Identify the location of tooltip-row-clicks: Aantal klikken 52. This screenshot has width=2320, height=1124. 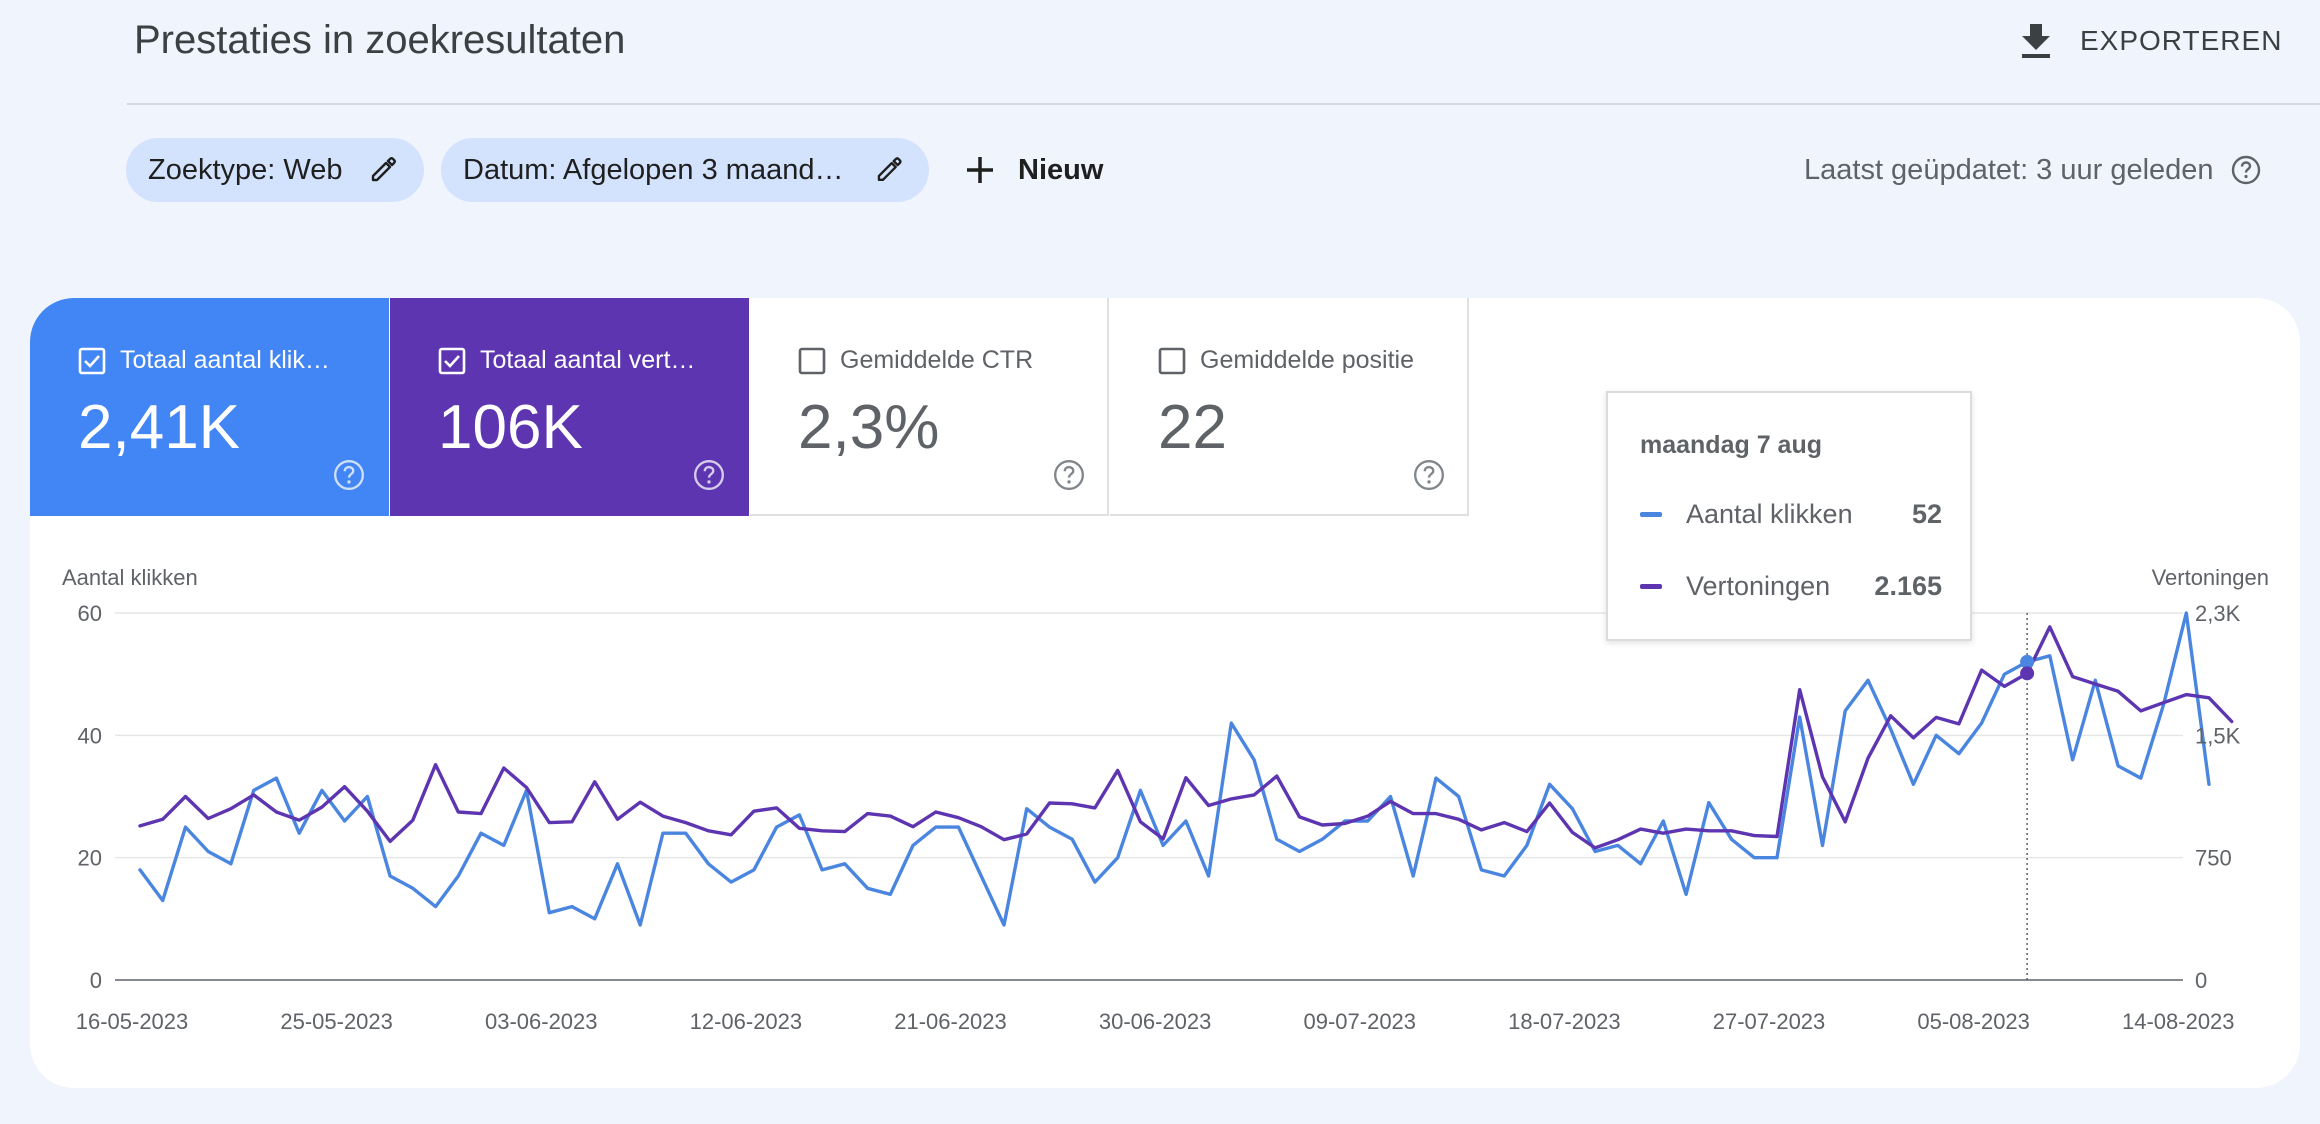
(1791, 514).